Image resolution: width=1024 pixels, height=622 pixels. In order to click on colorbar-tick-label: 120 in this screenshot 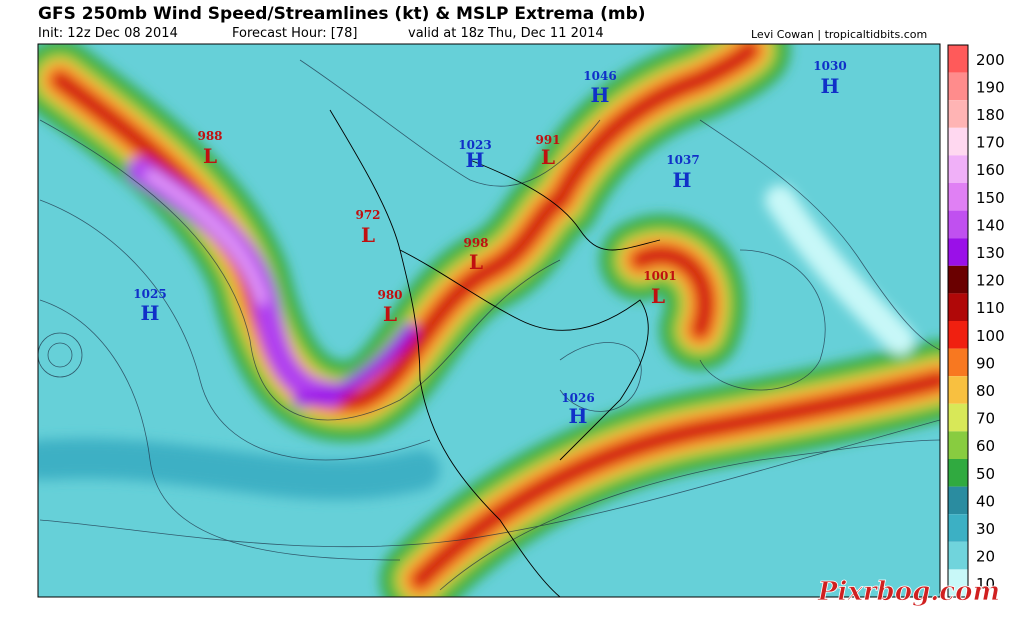, I will do `click(990, 281)`.